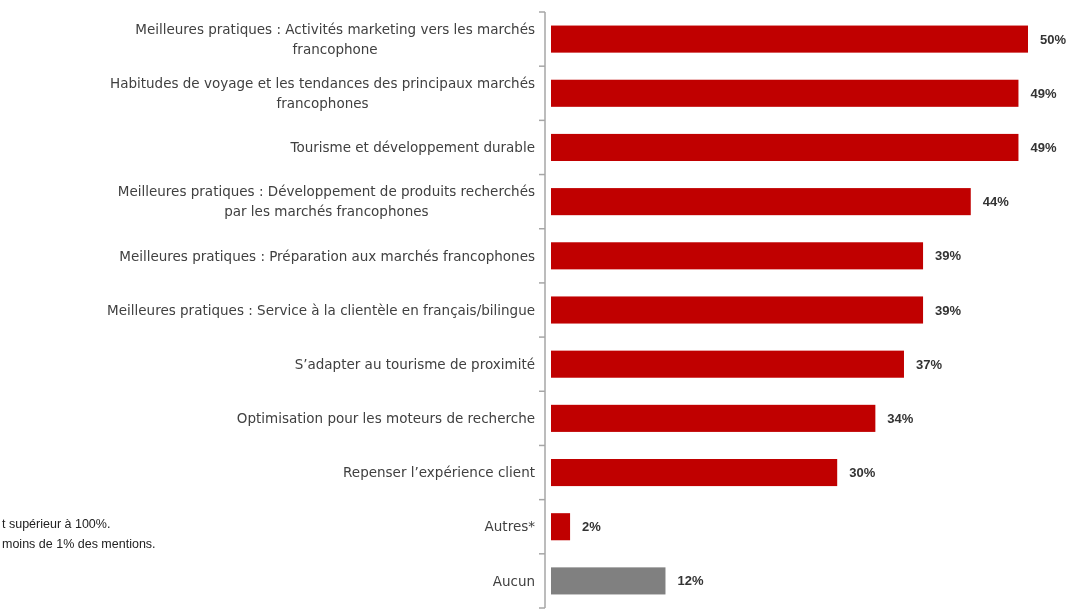  What do you see at coordinates (322, 93) in the screenshot?
I see `y-tick-label: Habitudes de voyage et les tendances des principaux marchés francophones` at bounding box center [322, 93].